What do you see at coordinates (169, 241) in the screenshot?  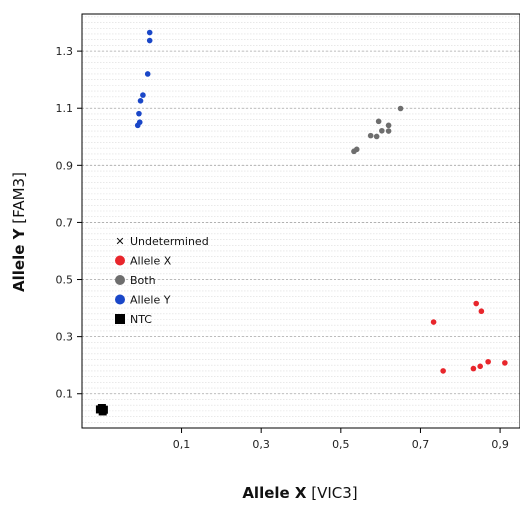 I see `legend-label: Undetermined` at bounding box center [169, 241].